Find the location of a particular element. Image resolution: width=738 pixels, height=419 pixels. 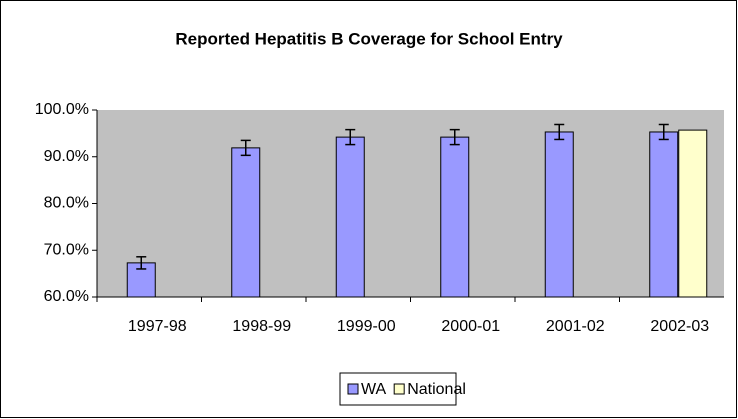

legend-label: WA is located at coordinates (374, 389).